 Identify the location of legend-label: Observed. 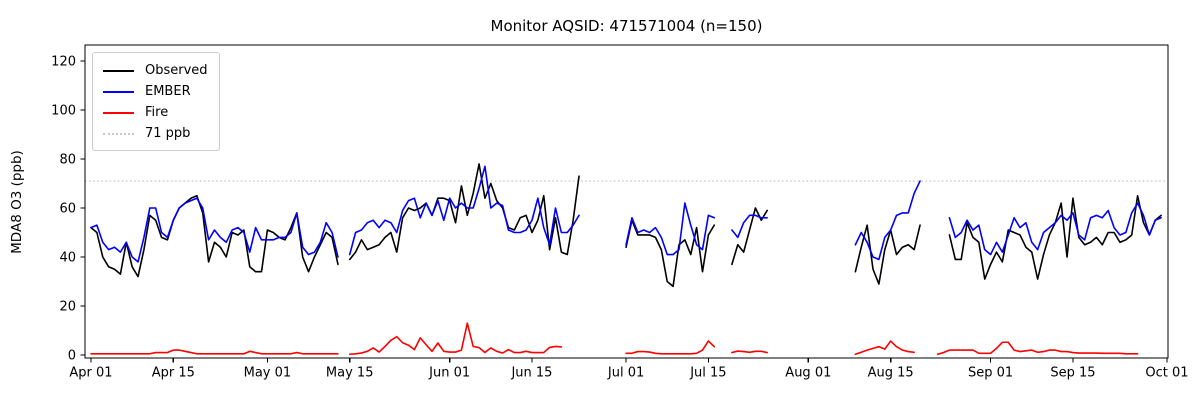
(176, 70).